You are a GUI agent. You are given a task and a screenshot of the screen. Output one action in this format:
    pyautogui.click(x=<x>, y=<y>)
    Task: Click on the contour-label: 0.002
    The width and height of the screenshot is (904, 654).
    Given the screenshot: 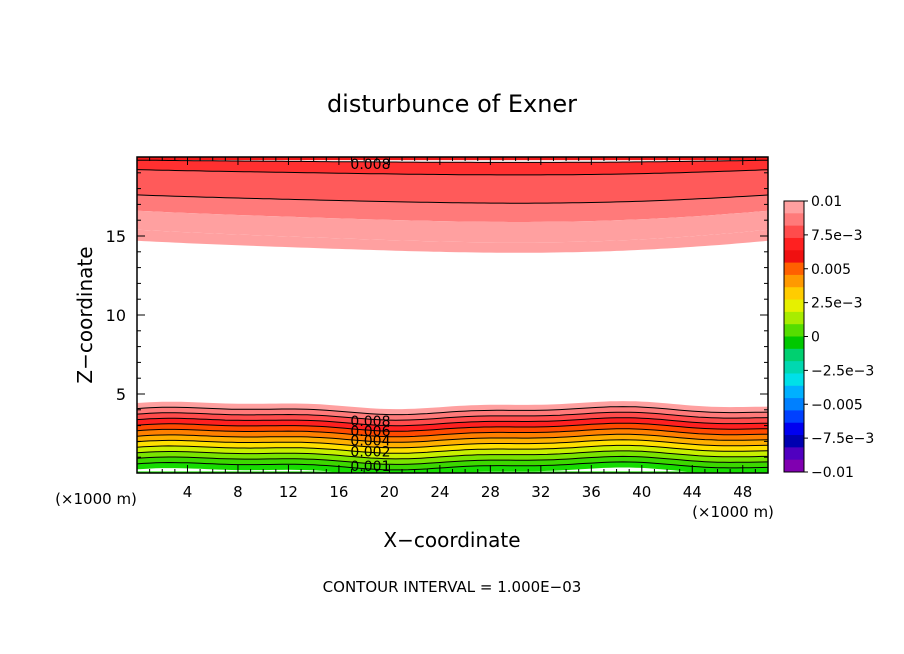 What is the action you would take?
    pyautogui.click(x=370, y=453)
    